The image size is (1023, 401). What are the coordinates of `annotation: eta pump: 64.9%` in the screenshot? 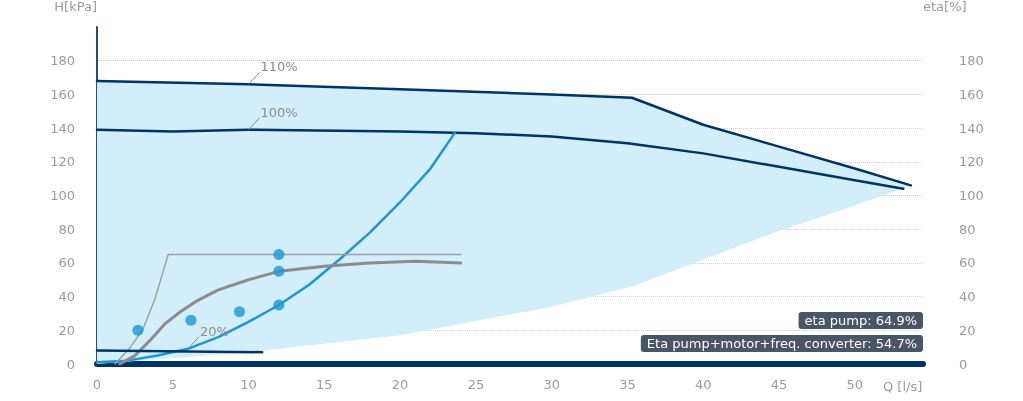 It's located at (861, 320).